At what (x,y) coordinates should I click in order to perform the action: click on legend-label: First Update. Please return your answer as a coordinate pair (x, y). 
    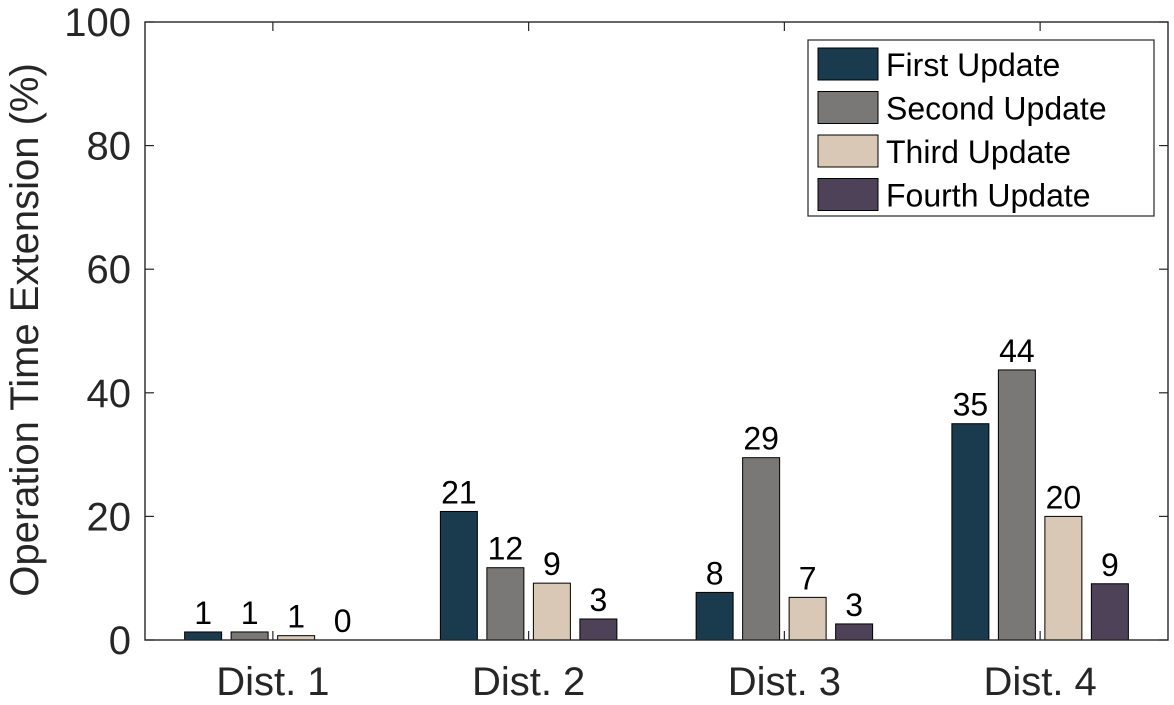
    Looking at the image, I should click on (973, 65).